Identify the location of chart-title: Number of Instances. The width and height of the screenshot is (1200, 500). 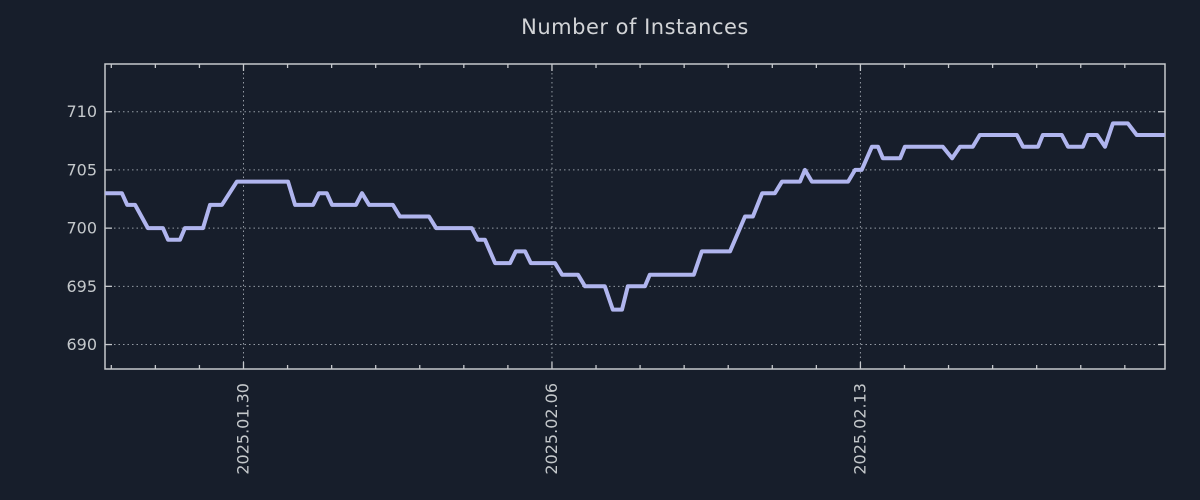
(635, 27).